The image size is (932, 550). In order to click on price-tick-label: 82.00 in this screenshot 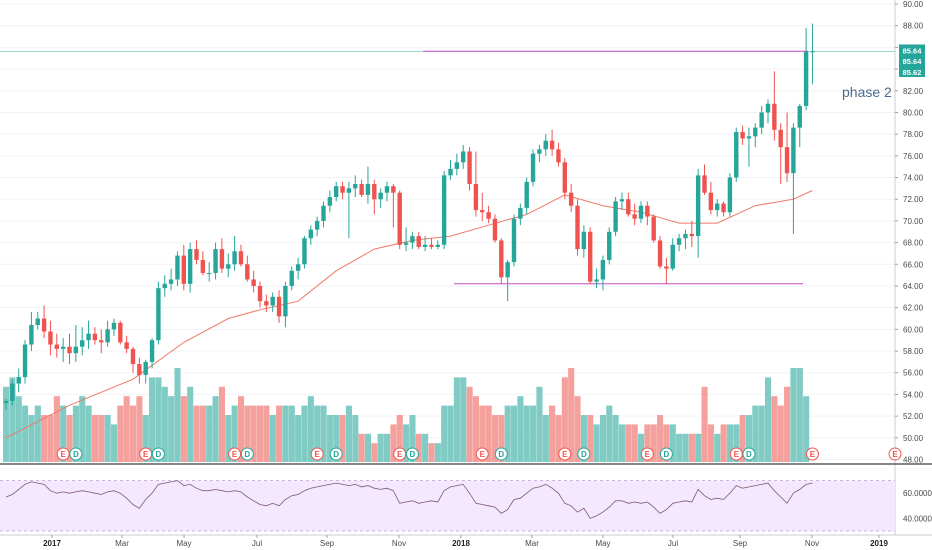, I will do `click(913, 91)`.